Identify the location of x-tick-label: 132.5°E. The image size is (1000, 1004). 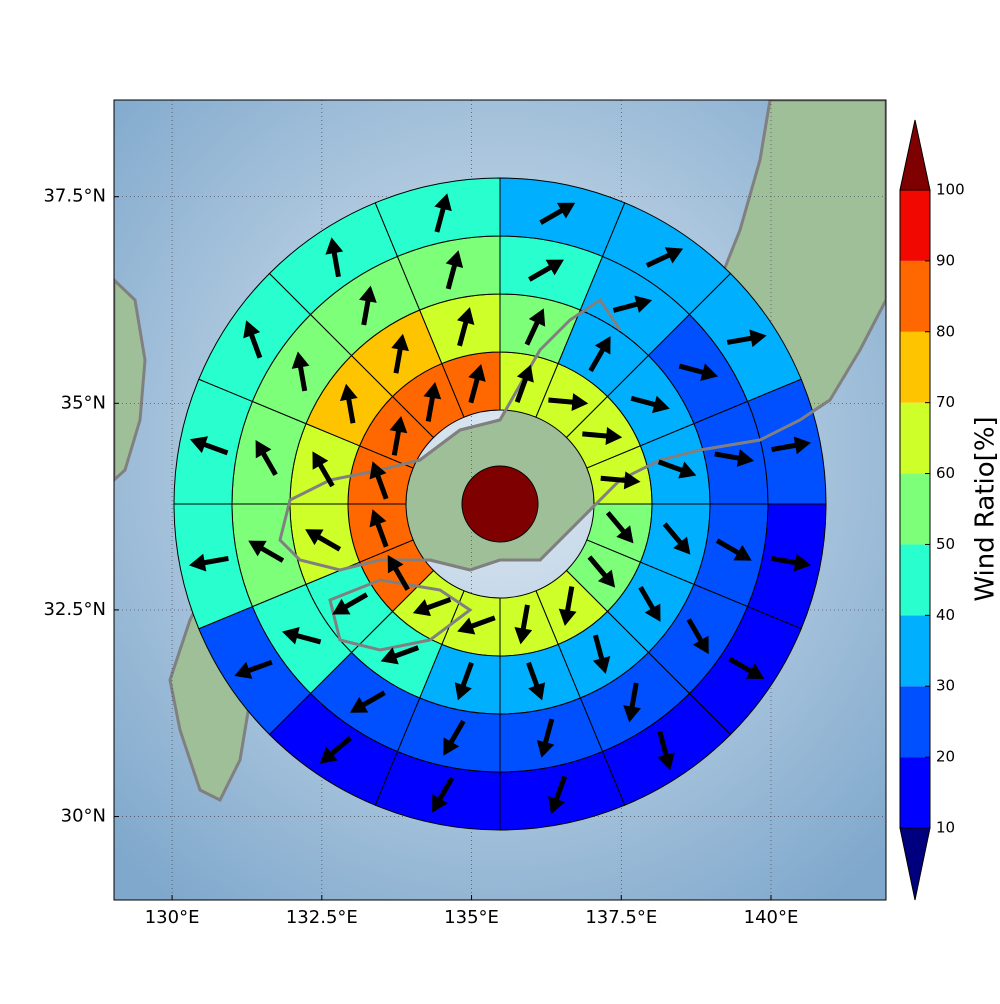
(322, 917).